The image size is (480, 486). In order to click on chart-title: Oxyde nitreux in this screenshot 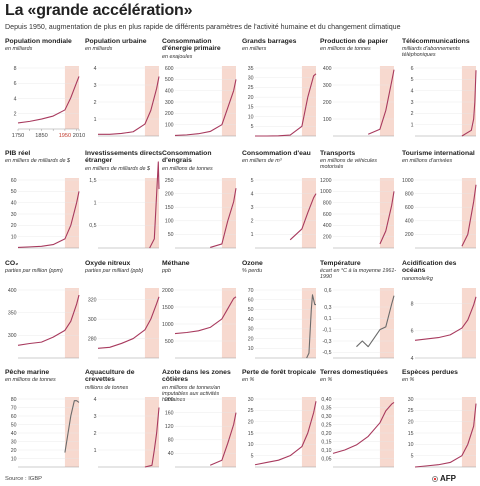, I will do `click(108, 263)`.